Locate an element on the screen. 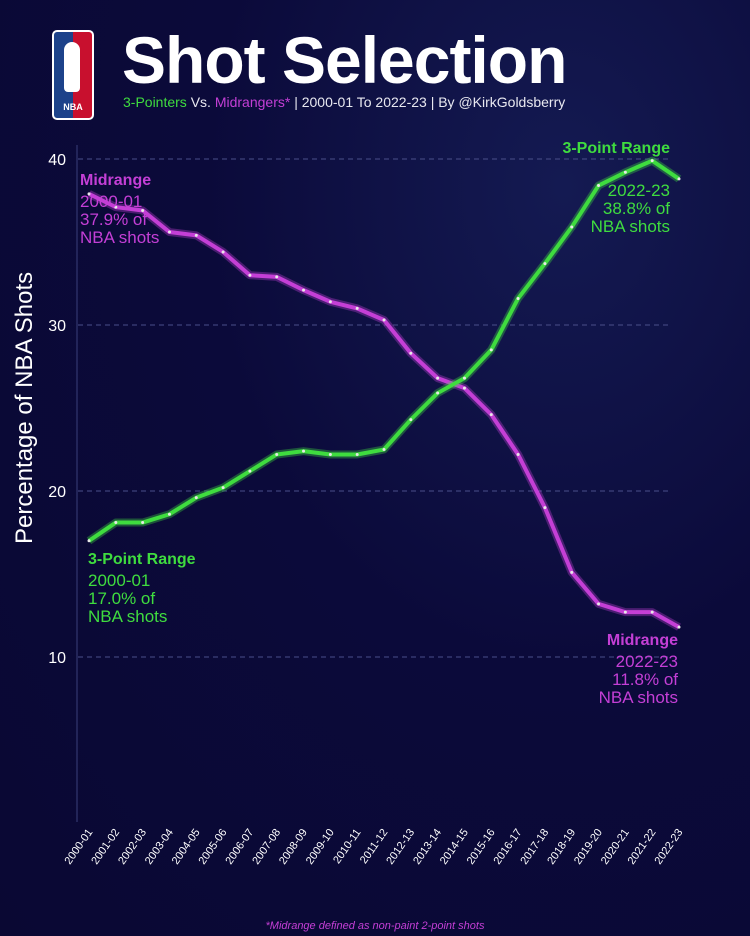 The width and height of the screenshot is (750, 936). subtitle-vs: Vs. is located at coordinates (200, 102).